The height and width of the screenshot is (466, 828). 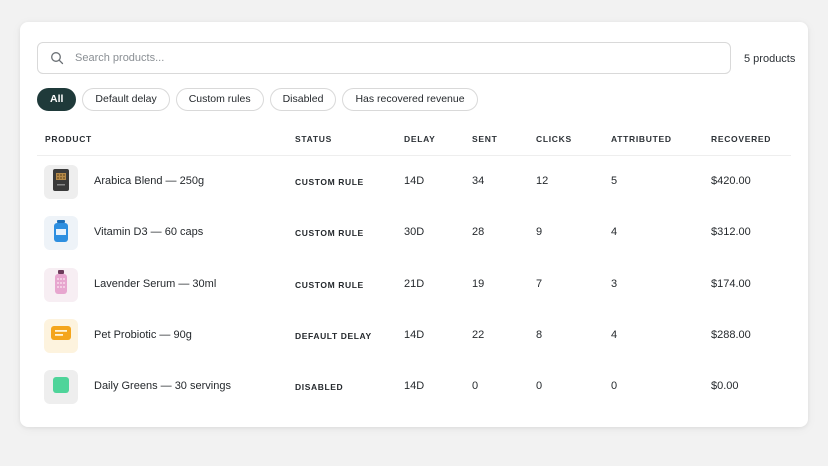 I want to click on coffee-bag-icon, so click(x=61, y=182).